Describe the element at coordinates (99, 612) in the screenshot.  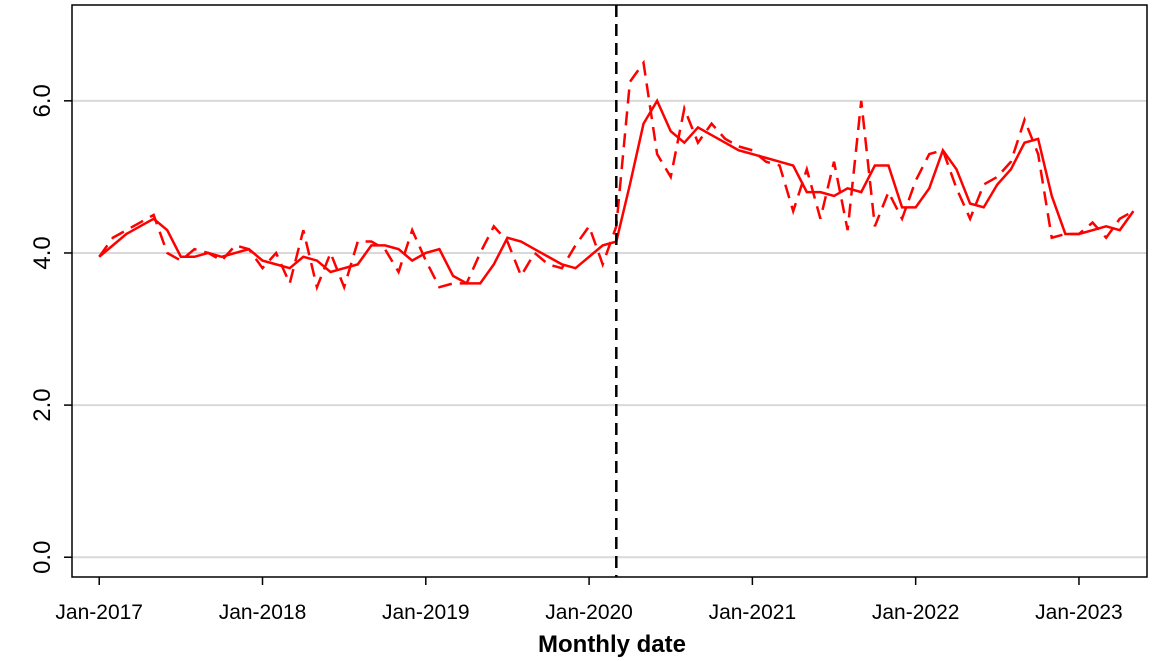
I see `x-tick-label: Jan-2017` at that location.